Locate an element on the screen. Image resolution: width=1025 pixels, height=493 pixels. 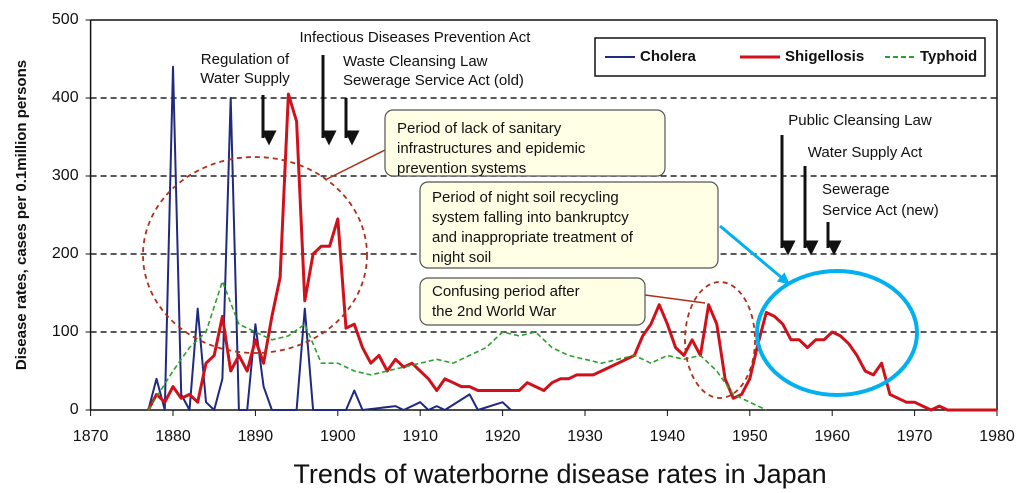
annotation-text: prevention systems is located at coordinates (461, 168).